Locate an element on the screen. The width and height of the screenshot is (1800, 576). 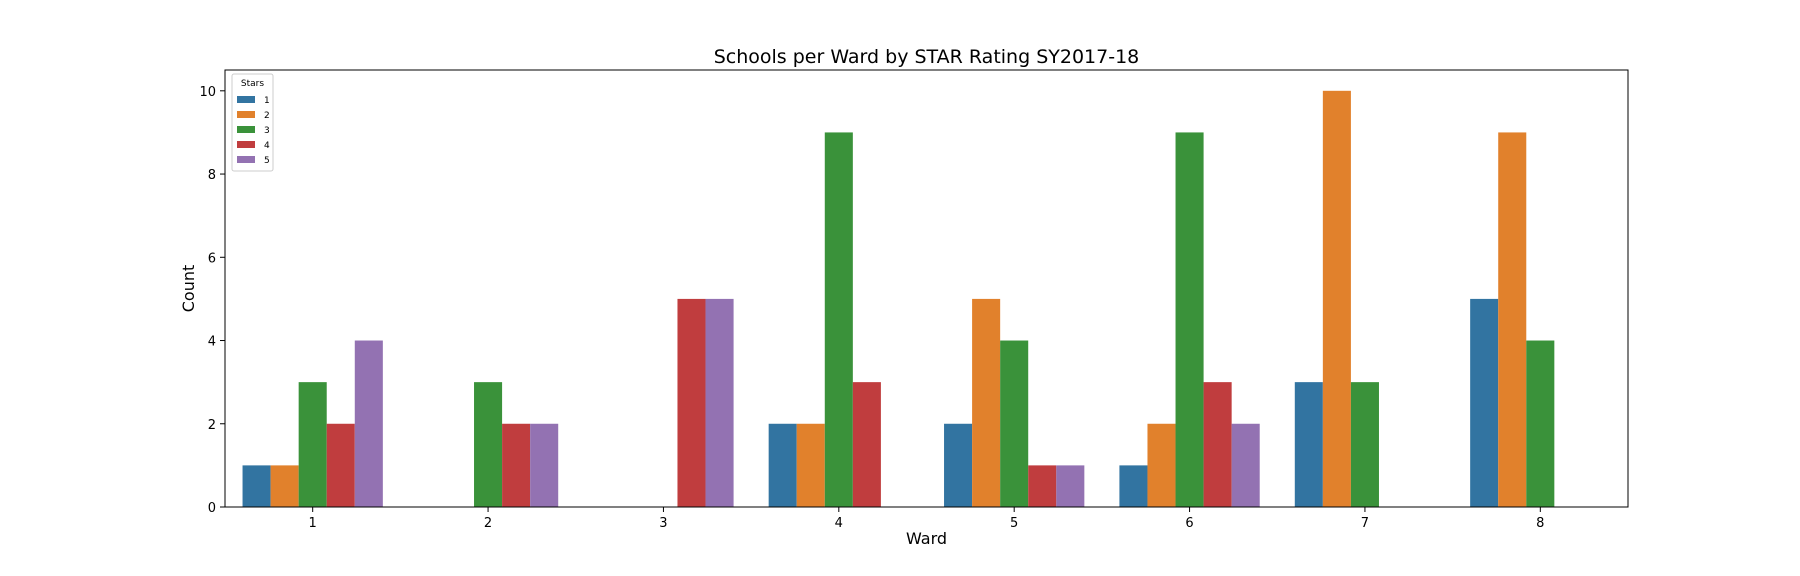
y-tick-label: 4 is located at coordinates (212, 342).